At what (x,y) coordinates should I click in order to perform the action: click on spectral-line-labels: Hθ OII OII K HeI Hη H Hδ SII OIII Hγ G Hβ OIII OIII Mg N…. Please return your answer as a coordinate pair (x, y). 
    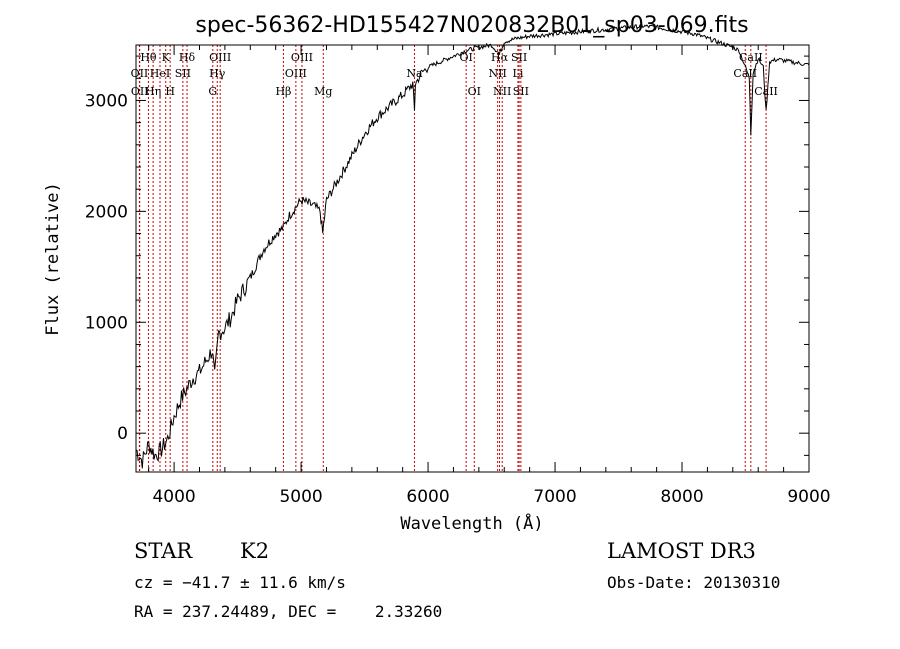
    Looking at the image, I should click on (454, 74).